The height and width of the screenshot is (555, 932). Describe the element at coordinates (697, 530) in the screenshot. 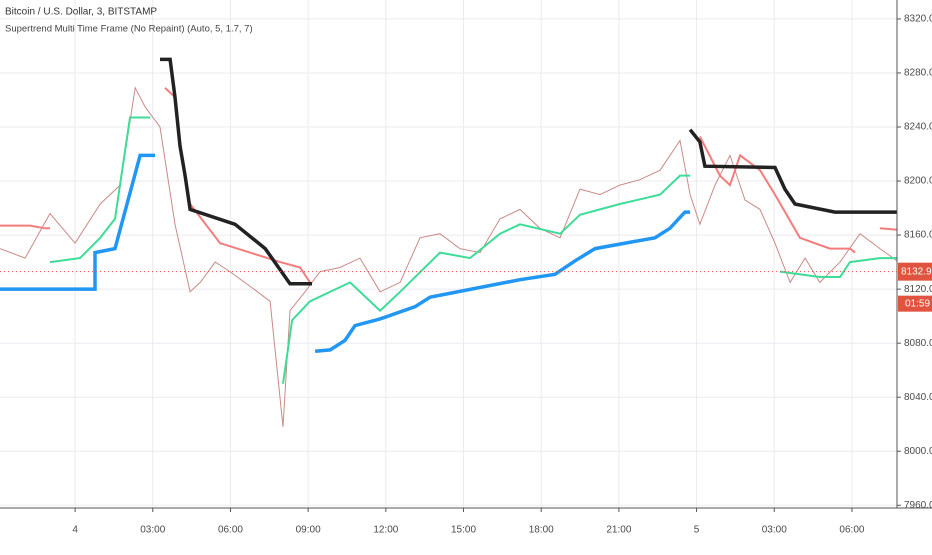

I see `x-tick-label: 5` at that location.